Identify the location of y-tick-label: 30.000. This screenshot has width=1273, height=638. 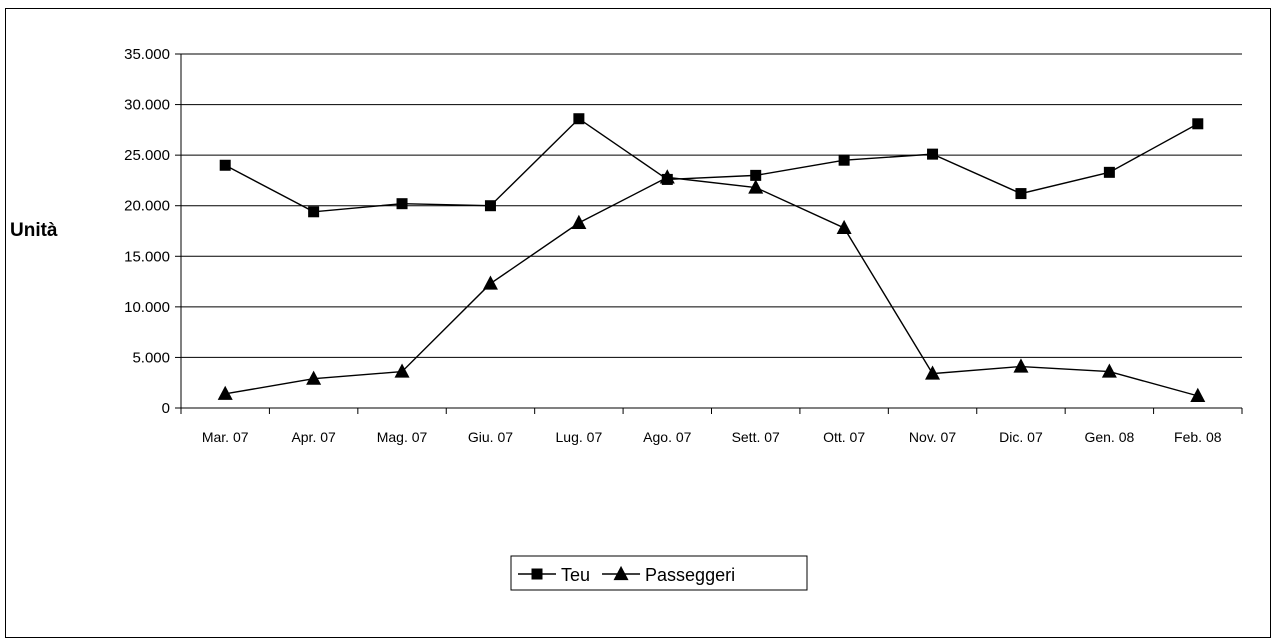
(147, 105).